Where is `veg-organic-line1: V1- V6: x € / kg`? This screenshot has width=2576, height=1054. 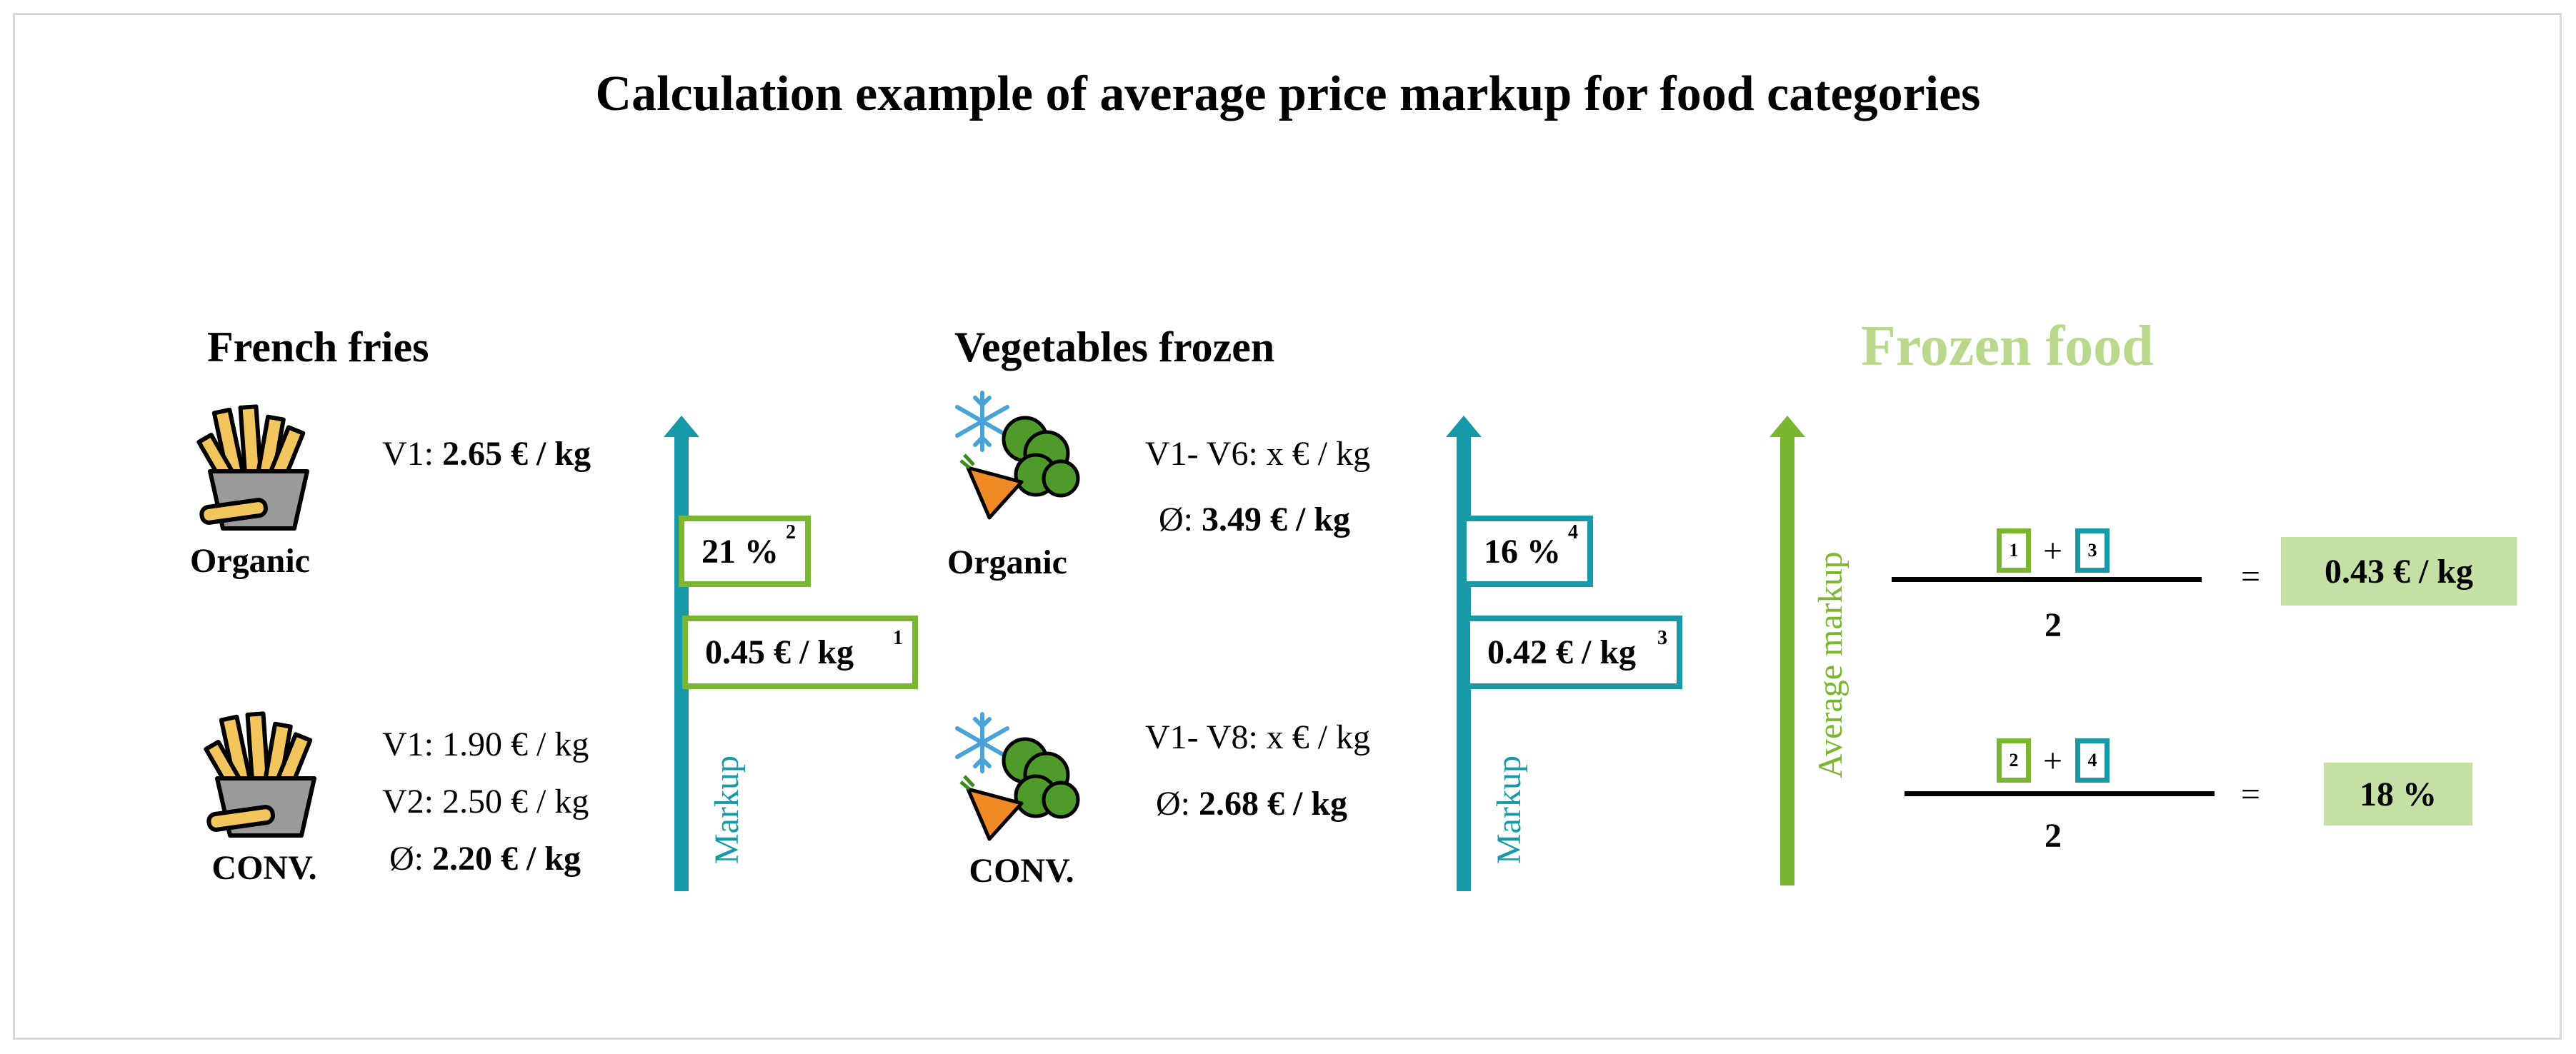 veg-organic-line1: V1- V6: x € / kg is located at coordinates (1258, 454).